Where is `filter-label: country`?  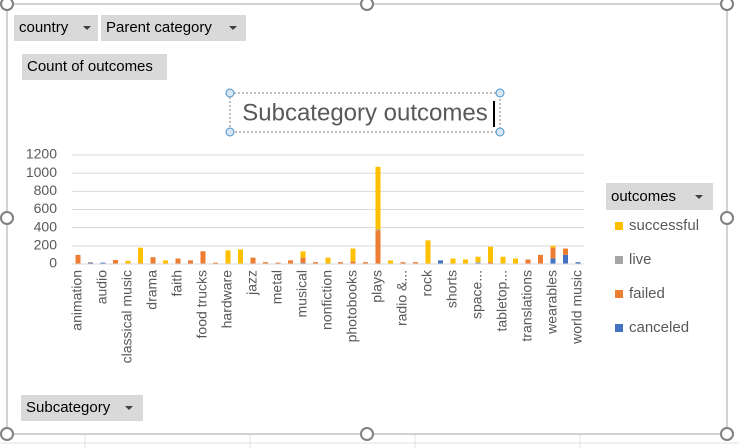
filter-label: country is located at coordinates (44, 27).